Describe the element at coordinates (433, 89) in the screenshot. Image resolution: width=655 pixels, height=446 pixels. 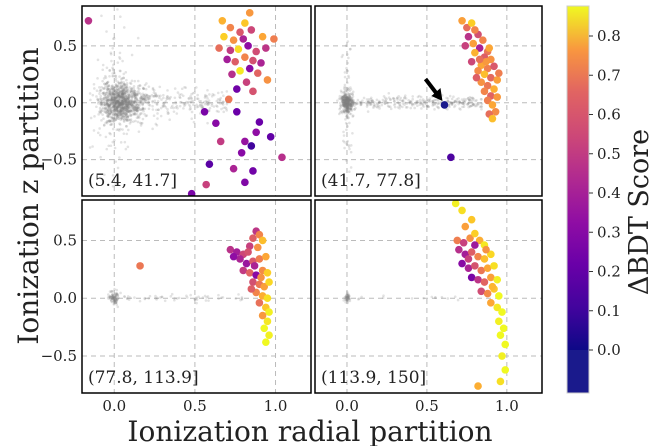
I see `pointer-arrow` at that location.